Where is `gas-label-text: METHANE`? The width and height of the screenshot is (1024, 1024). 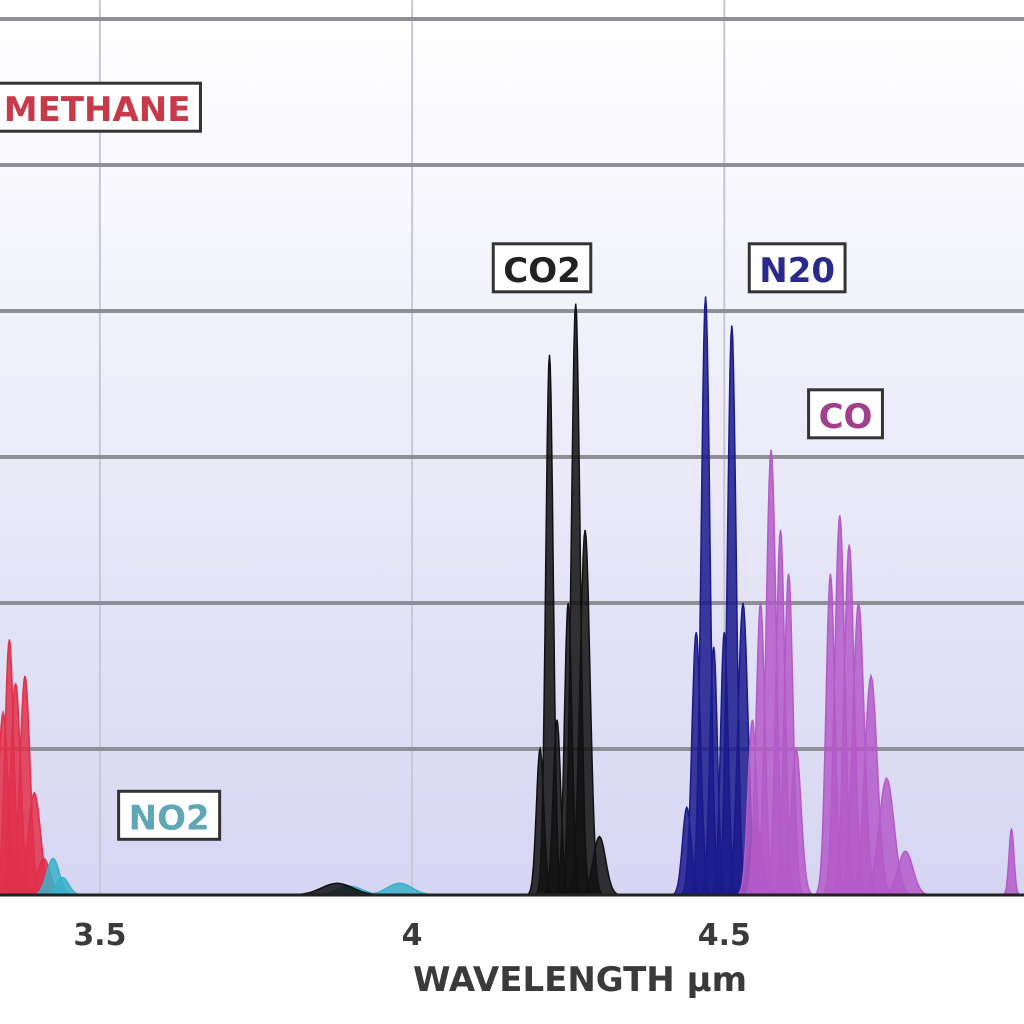
gas-label-text: METHANE is located at coordinates (97, 110).